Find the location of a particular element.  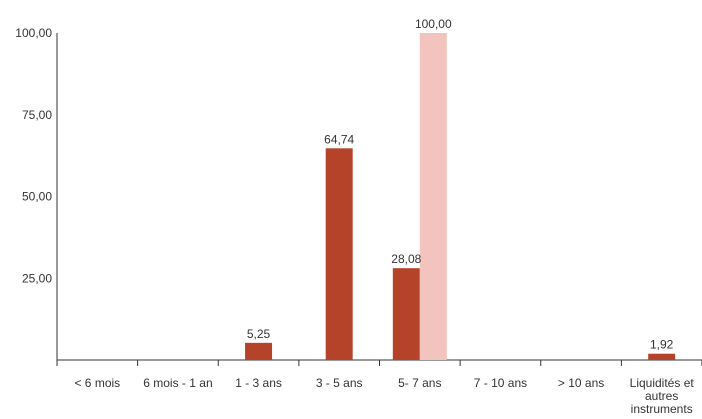

y-tick-label: 50,00 is located at coordinates (37, 197).